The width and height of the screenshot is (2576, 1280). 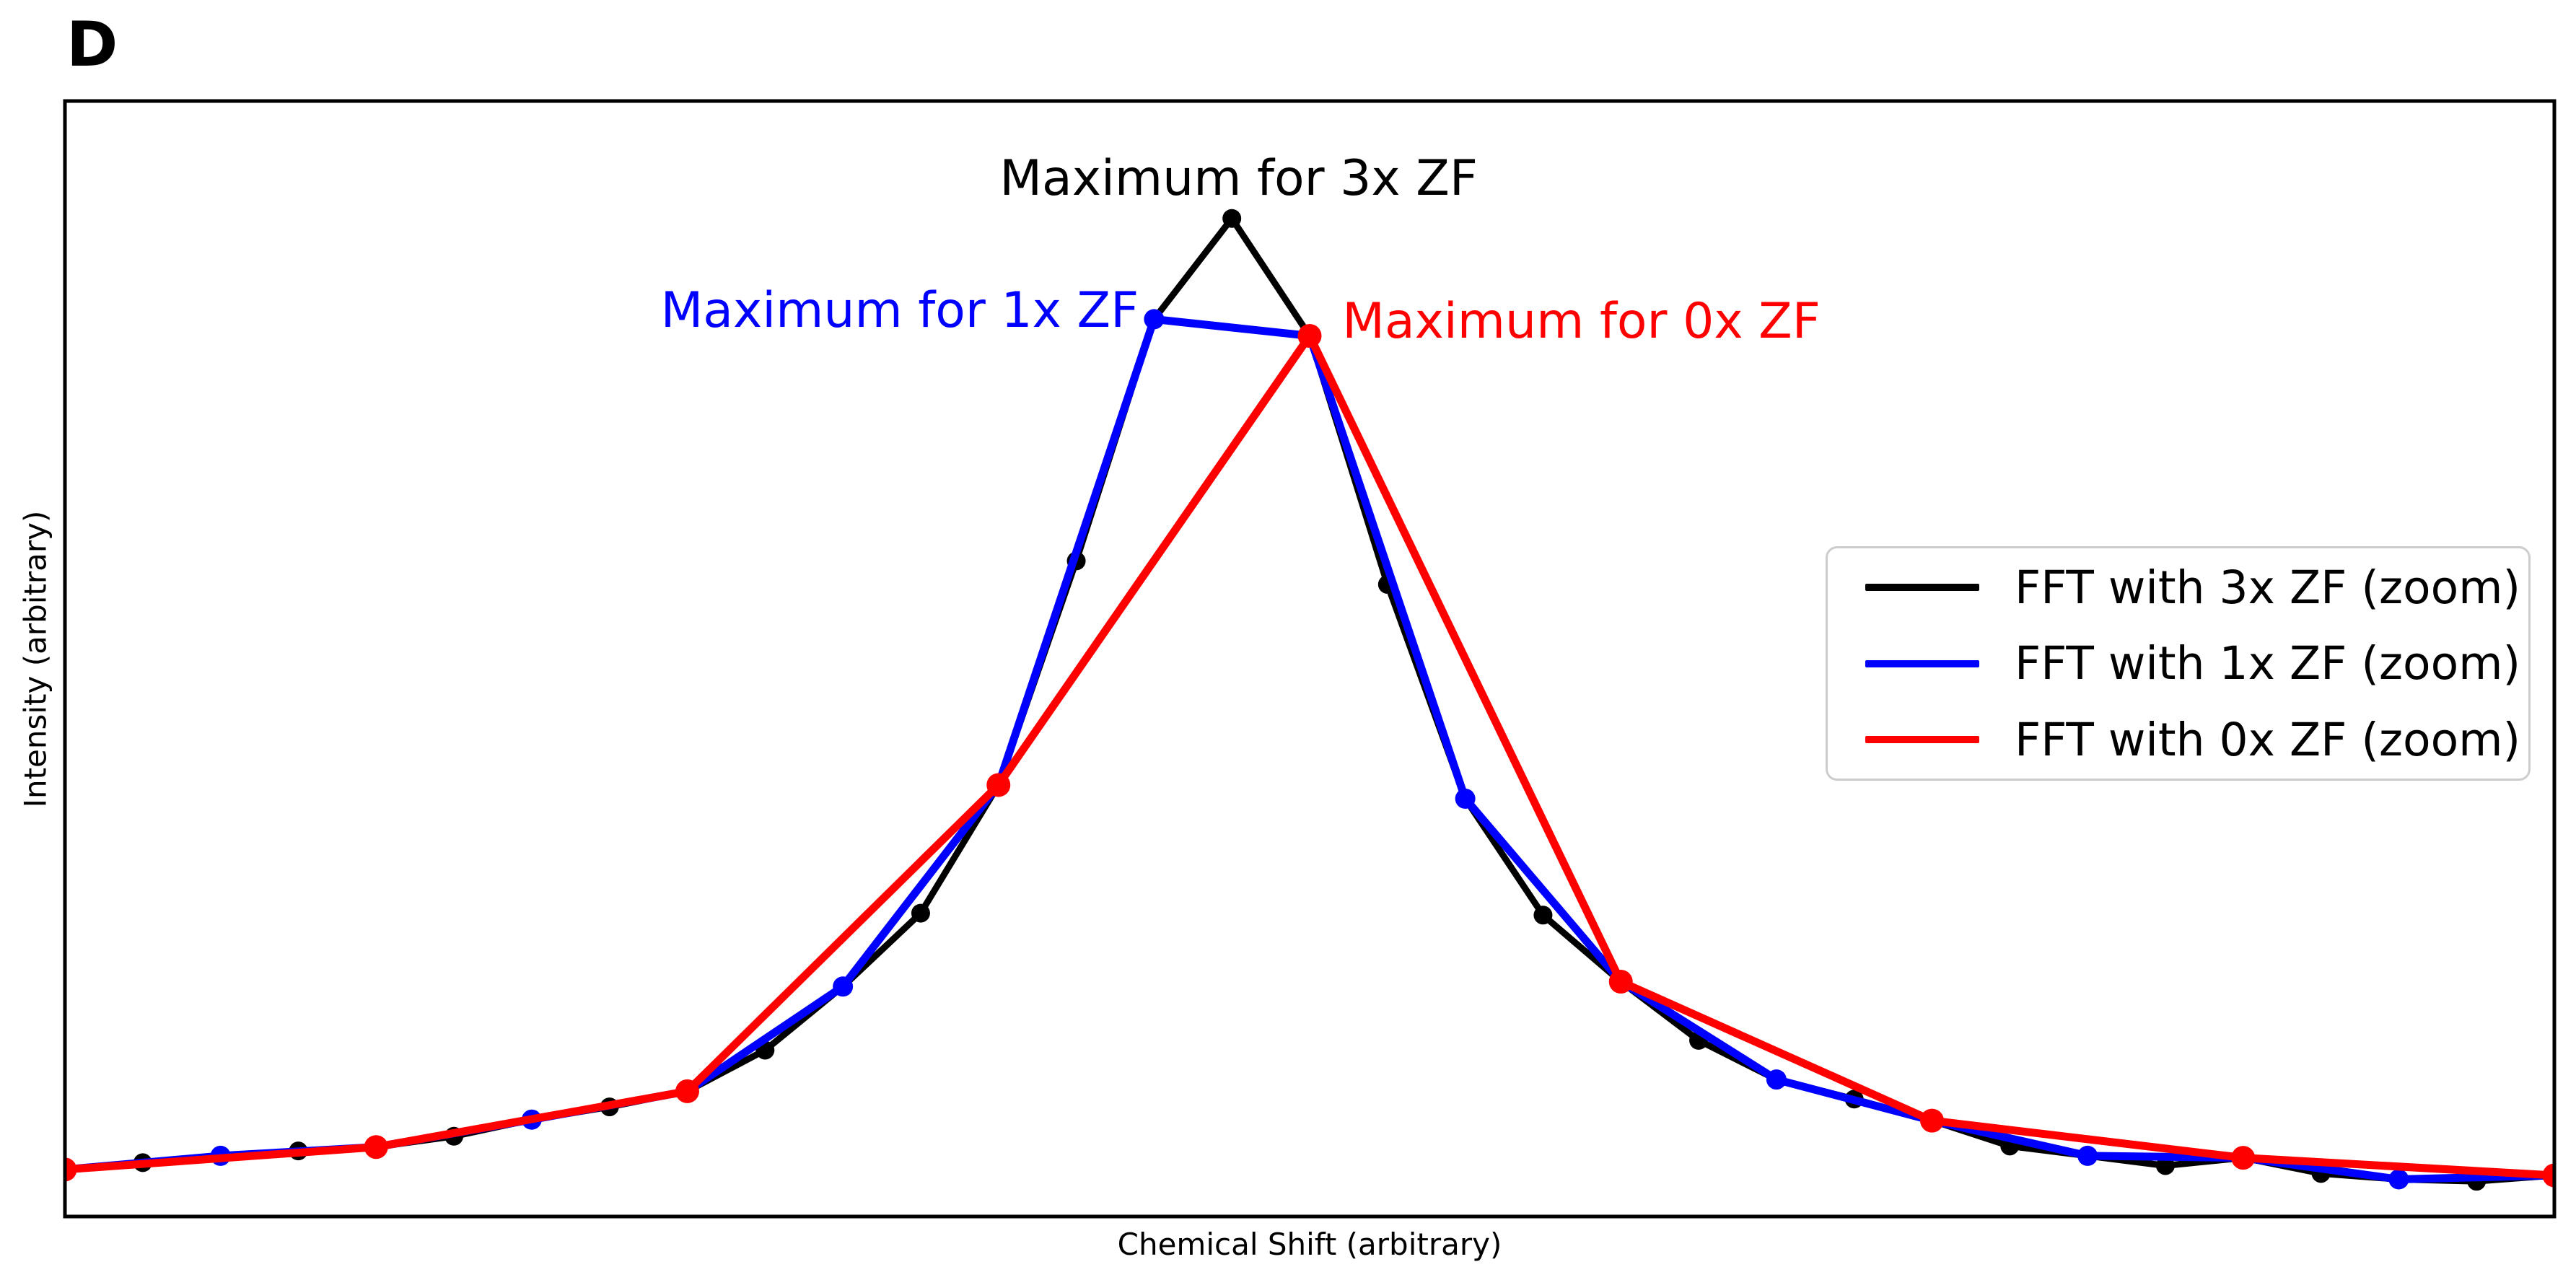 What do you see at coordinates (1922, 587) in the screenshot?
I see `legend-line-sample-black` at bounding box center [1922, 587].